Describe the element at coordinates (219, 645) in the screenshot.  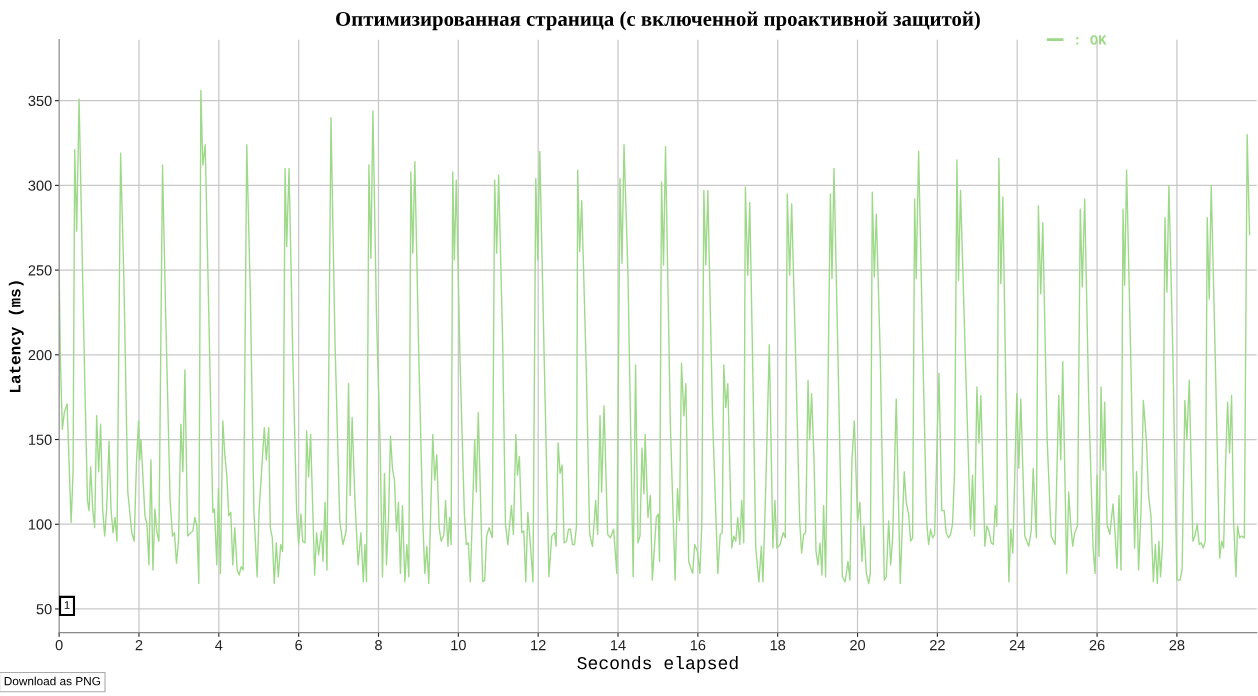
I see `x-tick-label: 4` at that location.